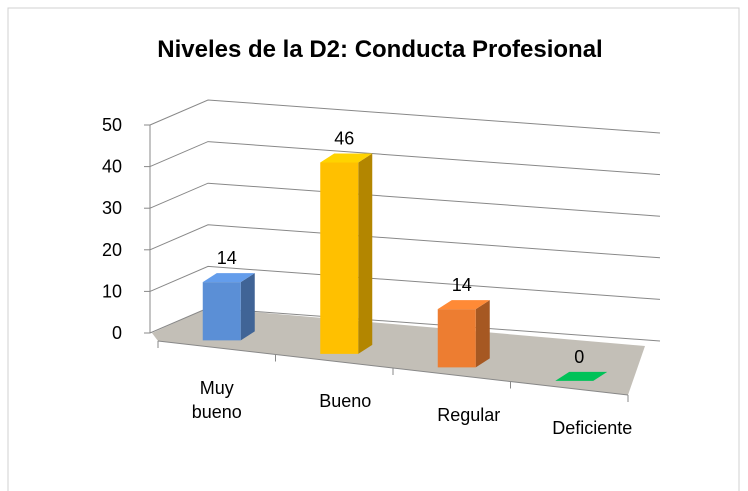  What do you see at coordinates (379, 49) in the screenshot?
I see `chart-title: Niveles de la D2: Conducta Profesional` at bounding box center [379, 49].